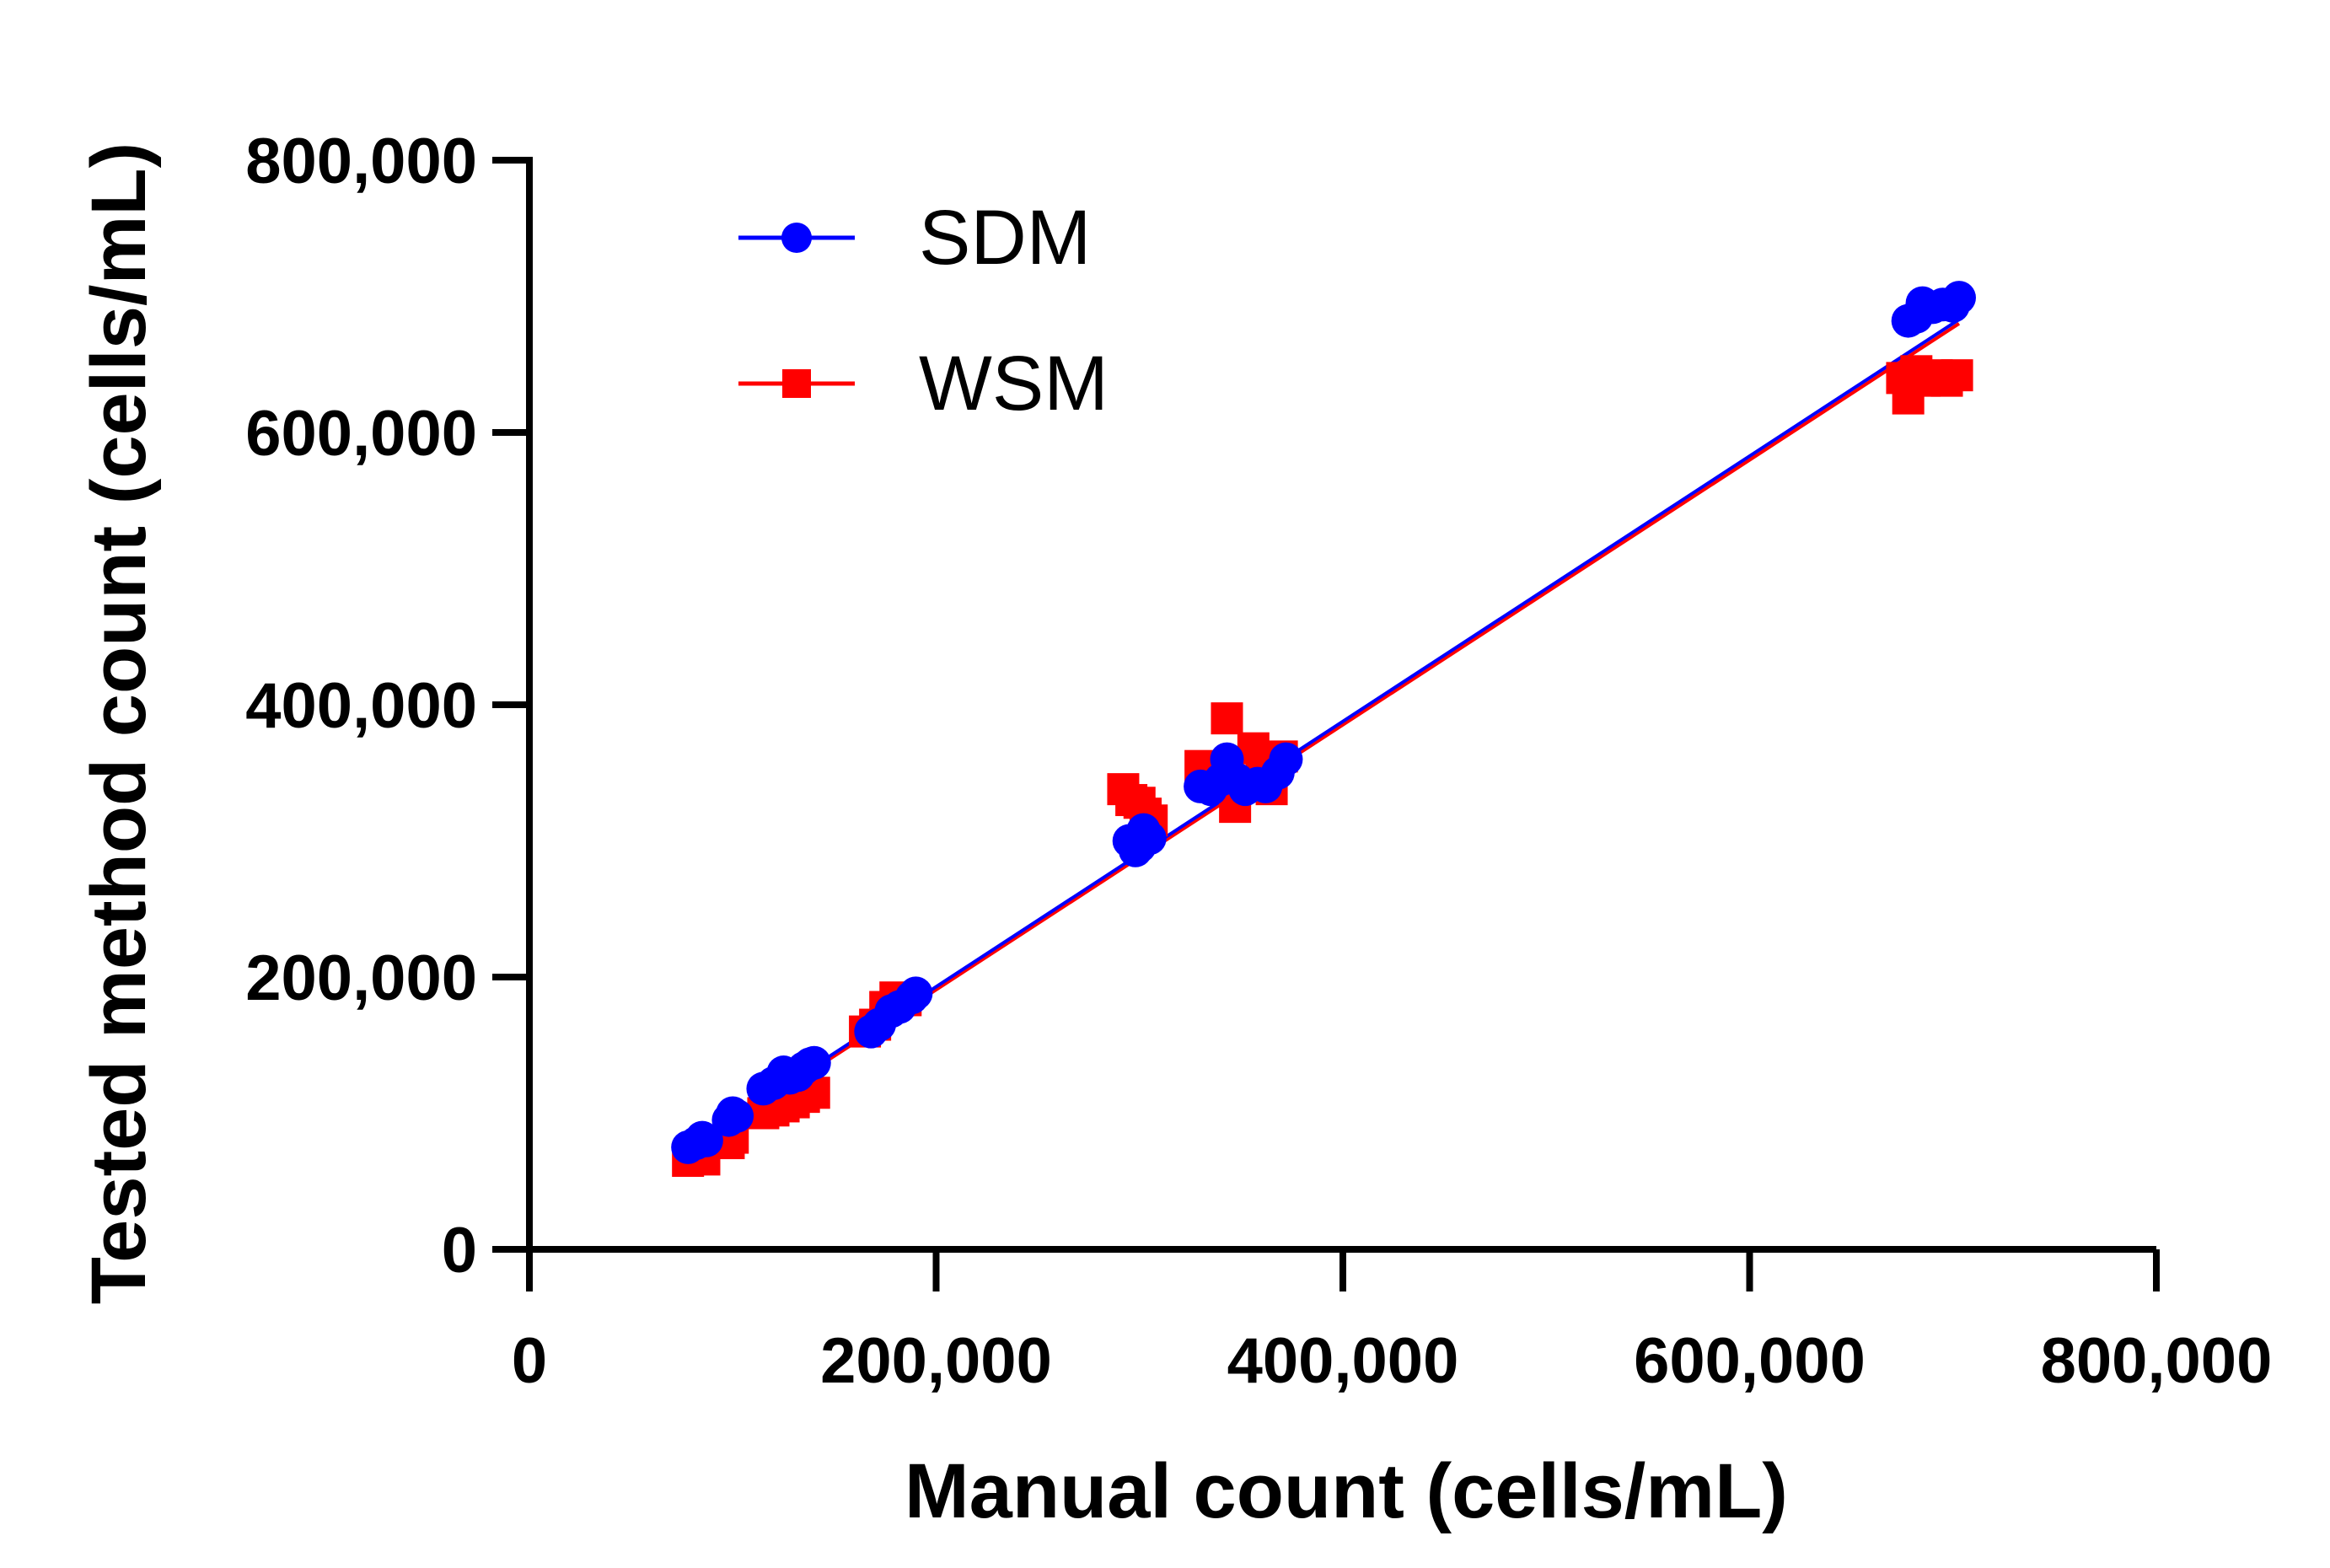 The width and height of the screenshot is (2330, 1568). Describe the element at coordinates (529, 1361) in the screenshot. I see `x-tick-label: 0` at that location.